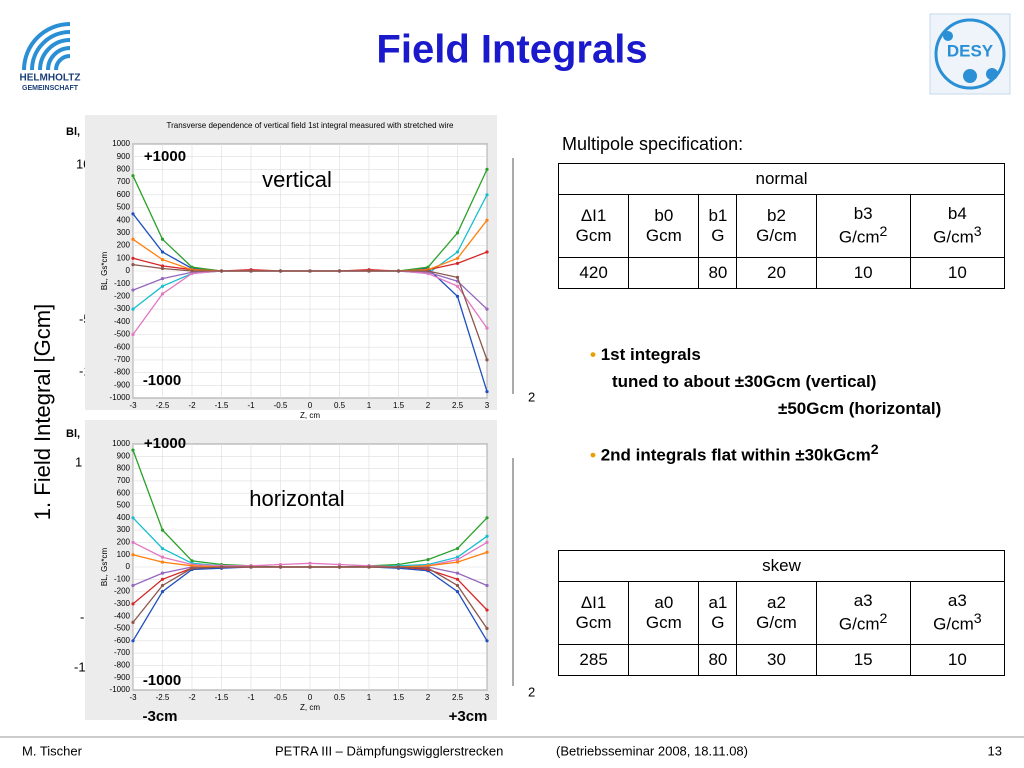 The width and height of the screenshot is (1024, 768). Describe the element at coordinates (883, 232) in the screenshot. I see `superscript: 2` at that location.